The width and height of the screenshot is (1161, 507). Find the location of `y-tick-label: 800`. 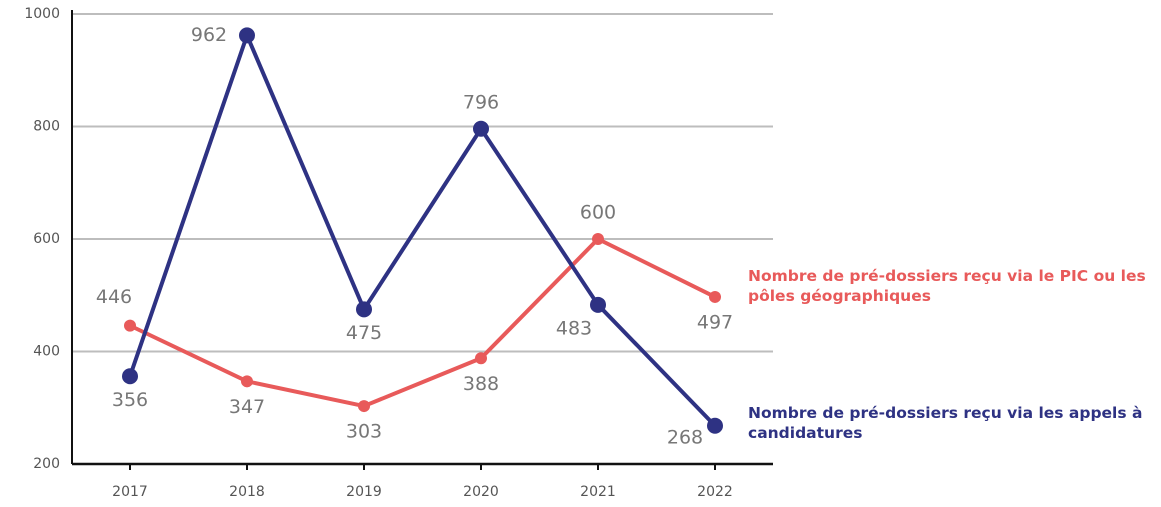

y-tick-label: 800 is located at coordinates (46, 127).